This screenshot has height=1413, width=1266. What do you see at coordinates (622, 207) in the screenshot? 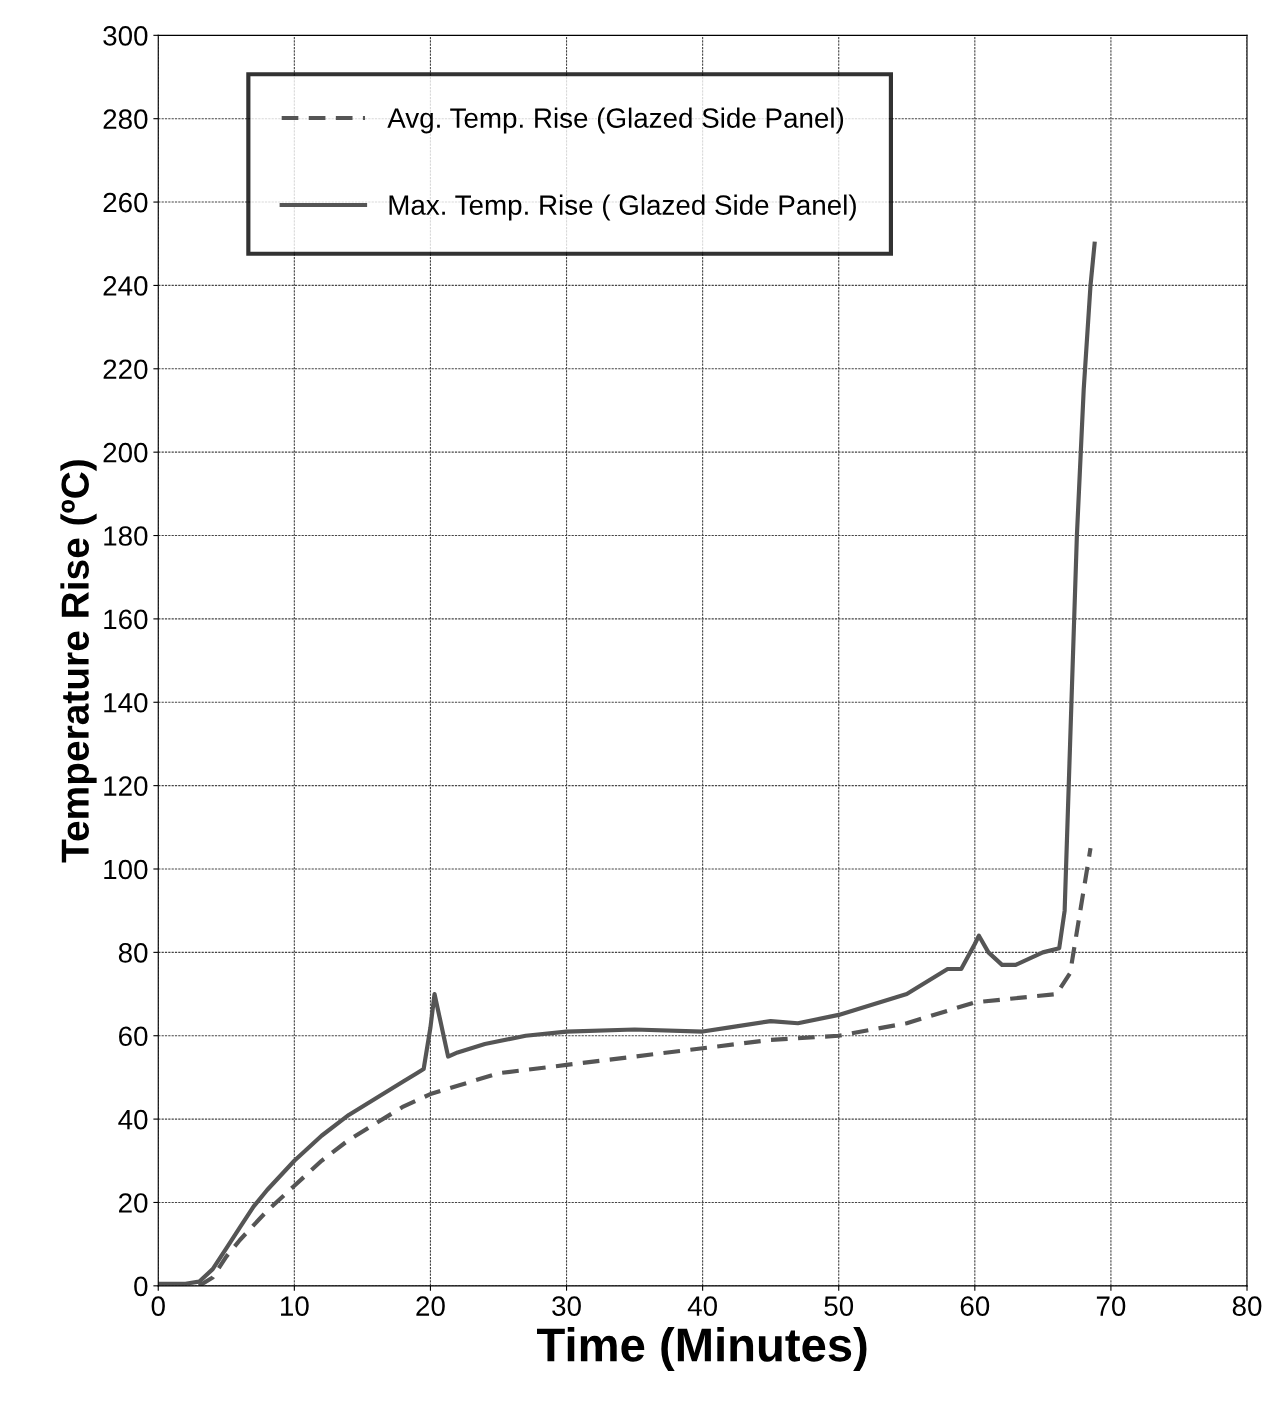
I see `legend-label: Max. Temp. Rise ( Glazed Side Panel)` at bounding box center [622, 207].